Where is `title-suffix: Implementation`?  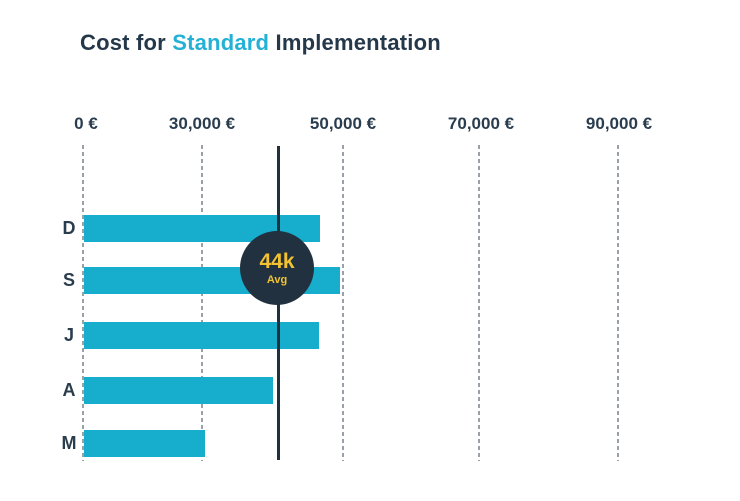
title-suffix: Implementation is located at coordinates (355, 42).